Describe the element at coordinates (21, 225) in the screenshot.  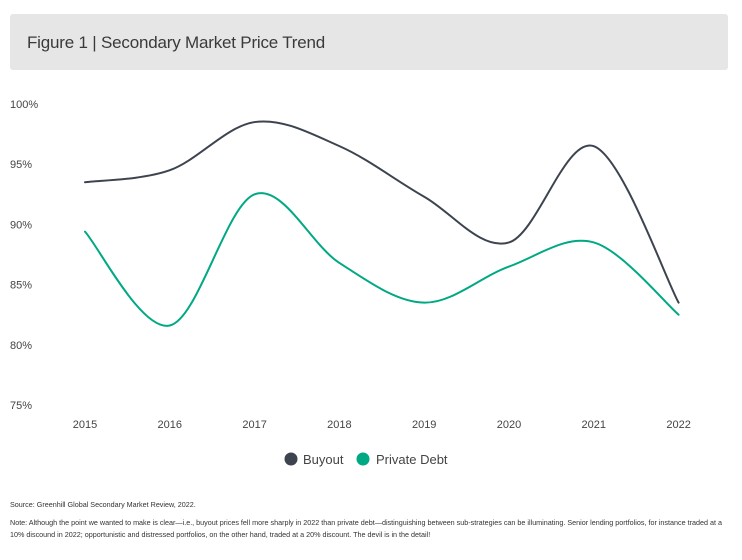
I see `y-tick-label: 90%` at that location.